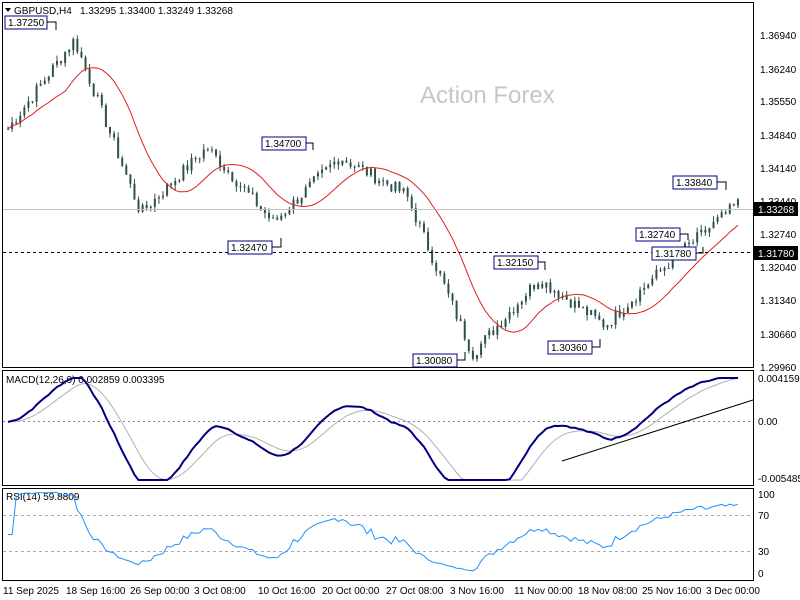 The image size is (800, 600). I want to click on macd-trendline, so click(657, 430).